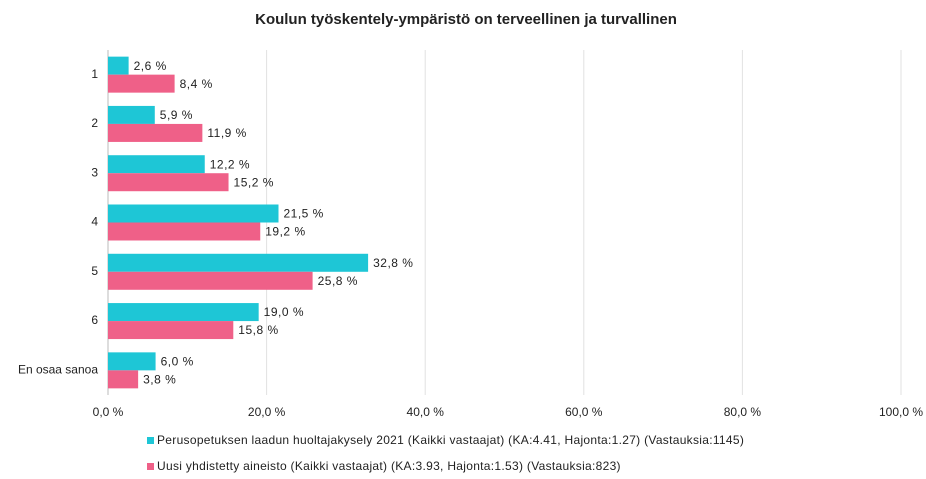 Image resolution: width=926 pixels, height=479 pixels. I want to click on value-label: 11,9 %, so click(226, 133).